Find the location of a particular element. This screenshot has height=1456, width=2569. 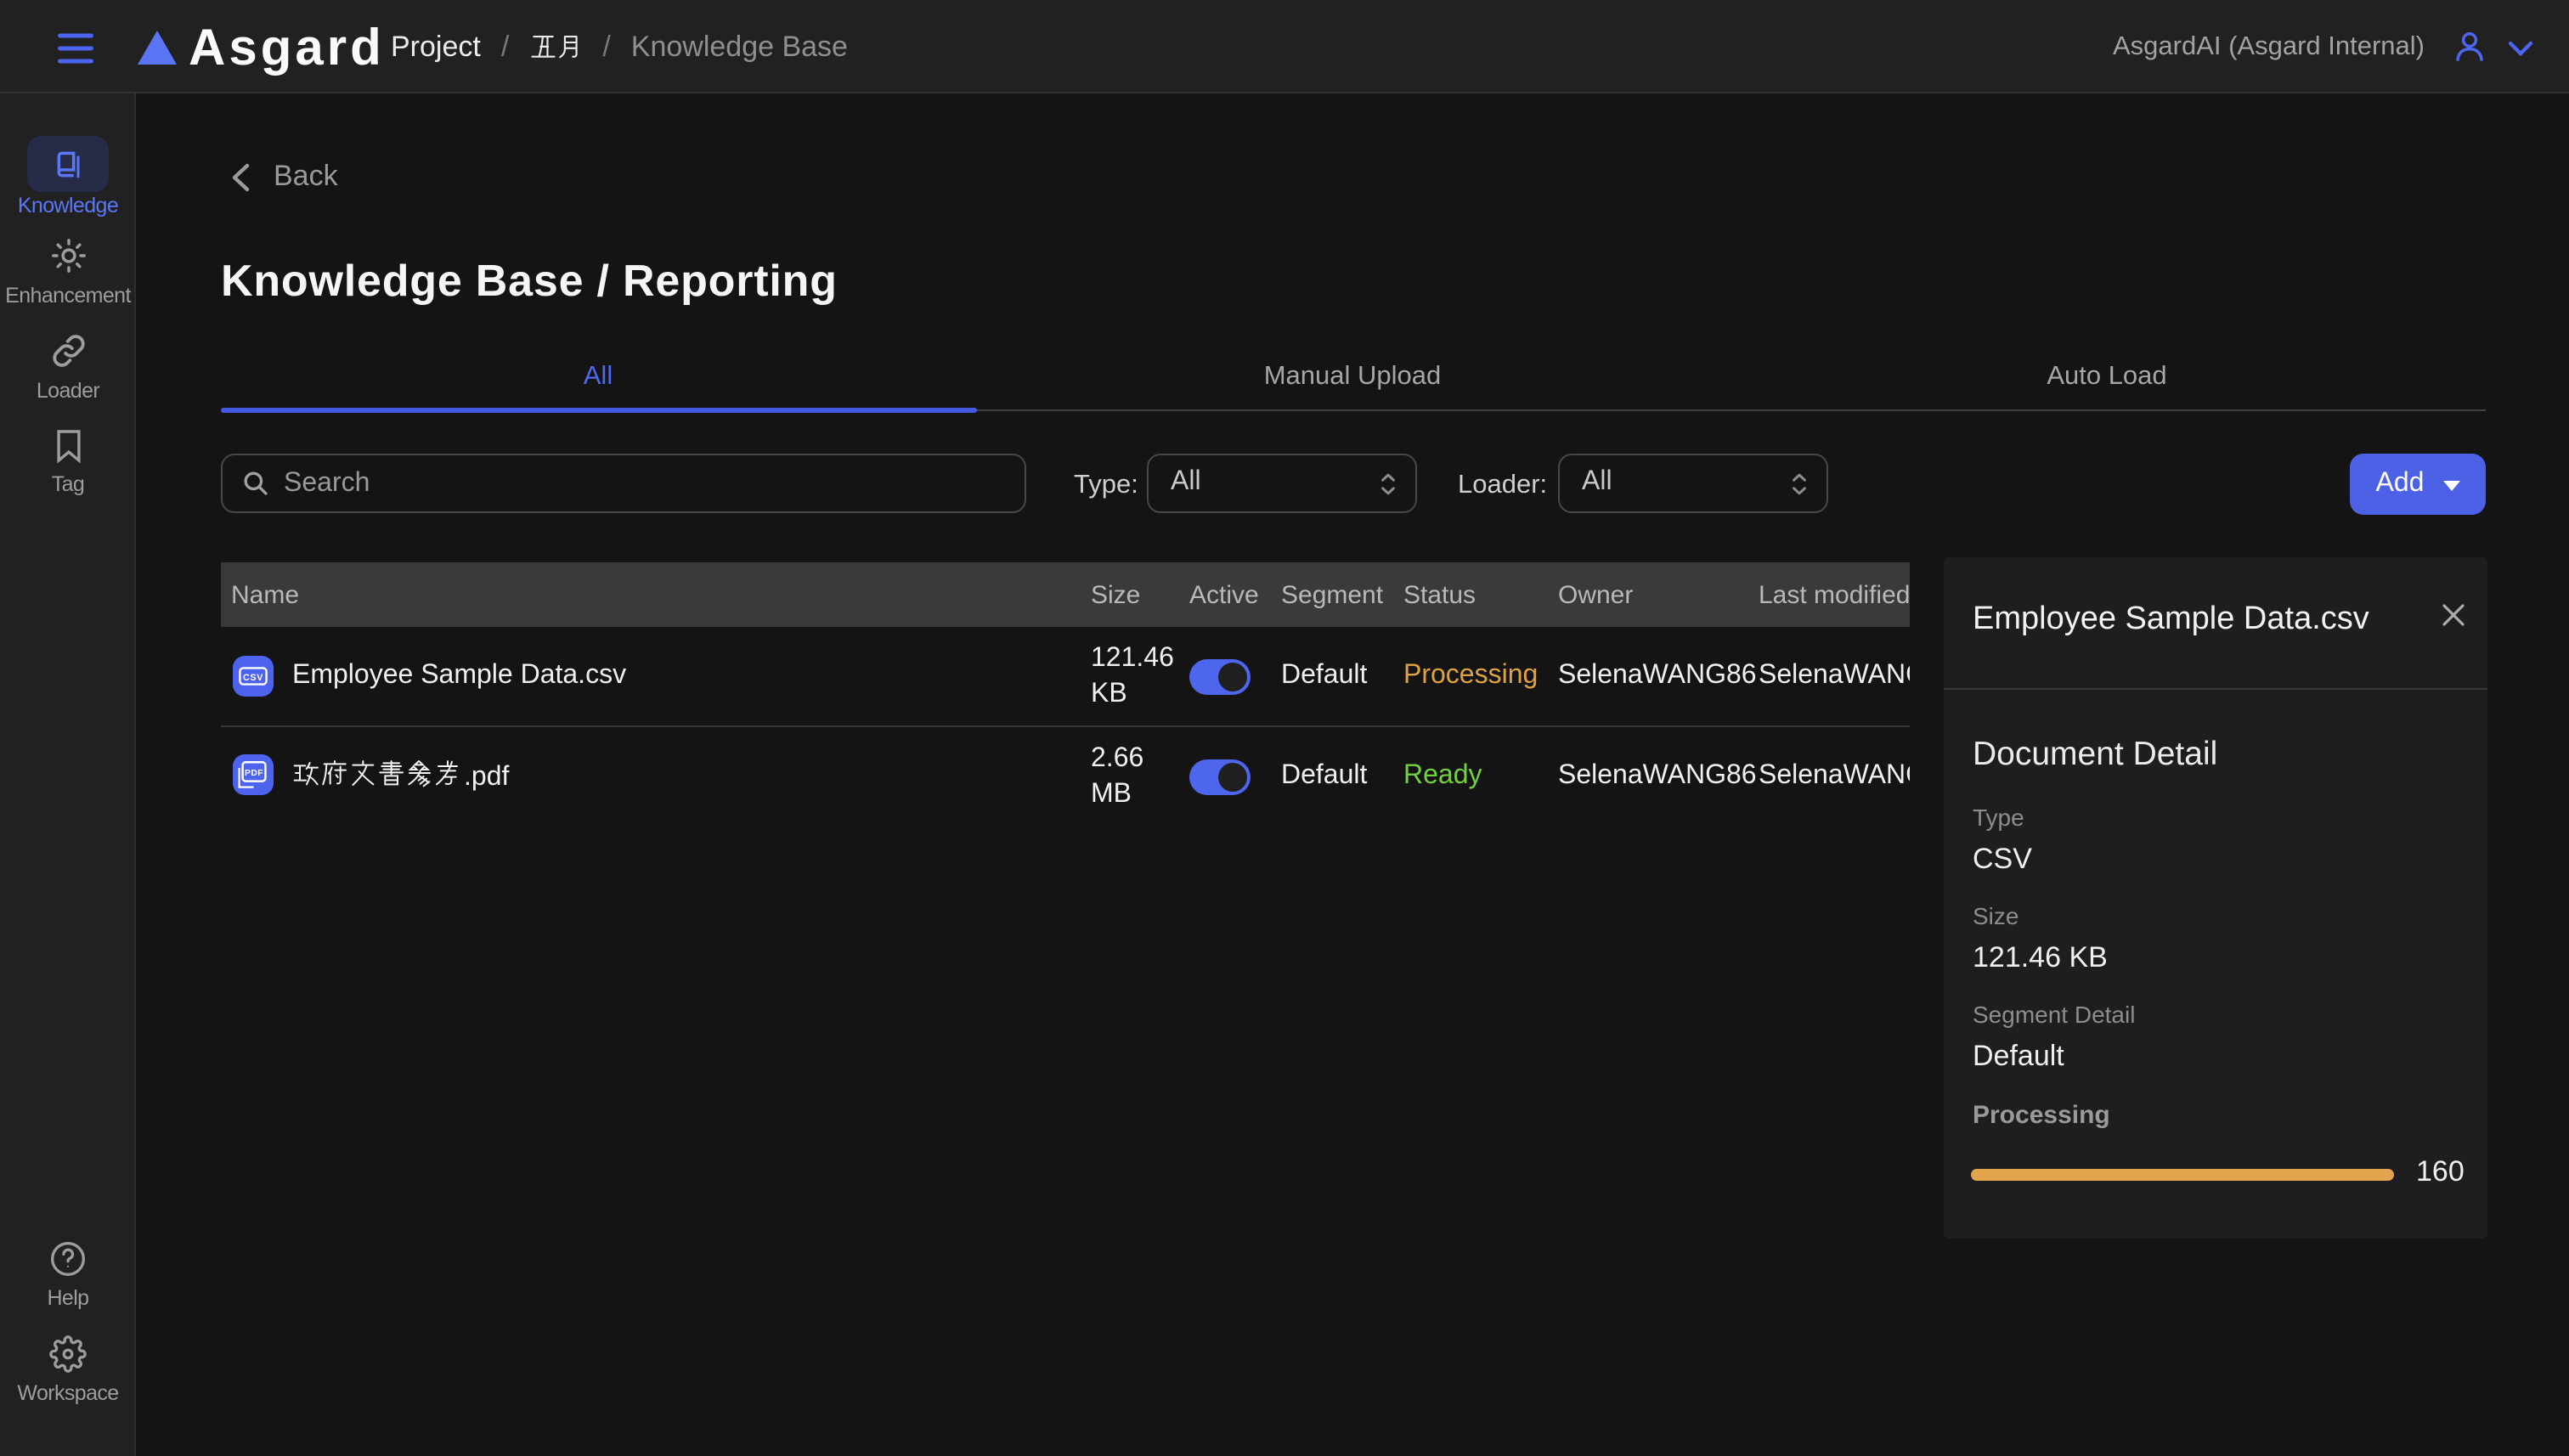

svg-text: CSV is located at coordinates (253, 678).